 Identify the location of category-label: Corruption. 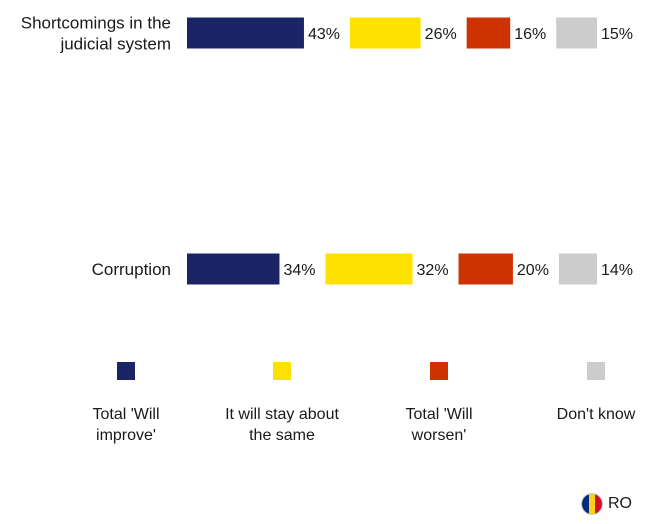
(131, 269).